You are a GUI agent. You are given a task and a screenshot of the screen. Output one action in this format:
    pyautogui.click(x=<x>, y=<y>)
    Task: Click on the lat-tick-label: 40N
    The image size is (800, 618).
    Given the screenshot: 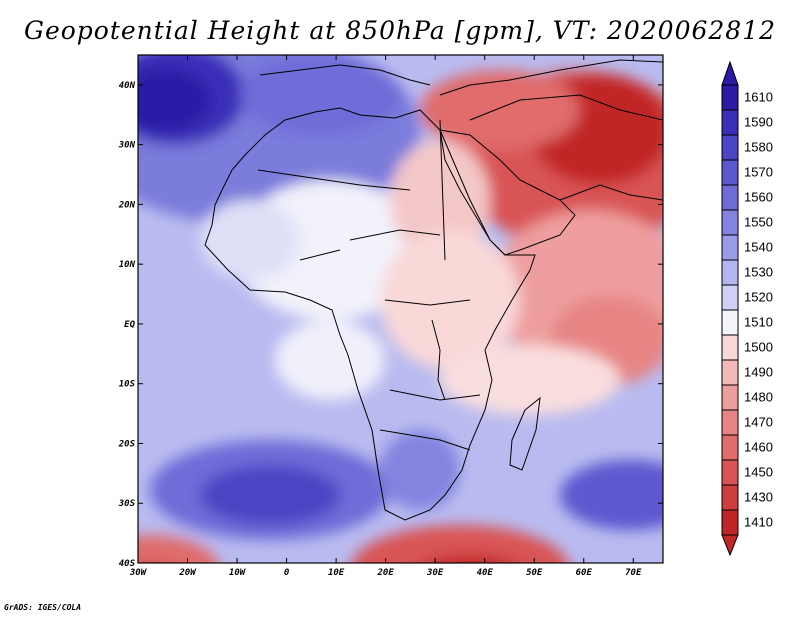 What is the action you would take?
    pyautogui.click(x=127, y=86)
    